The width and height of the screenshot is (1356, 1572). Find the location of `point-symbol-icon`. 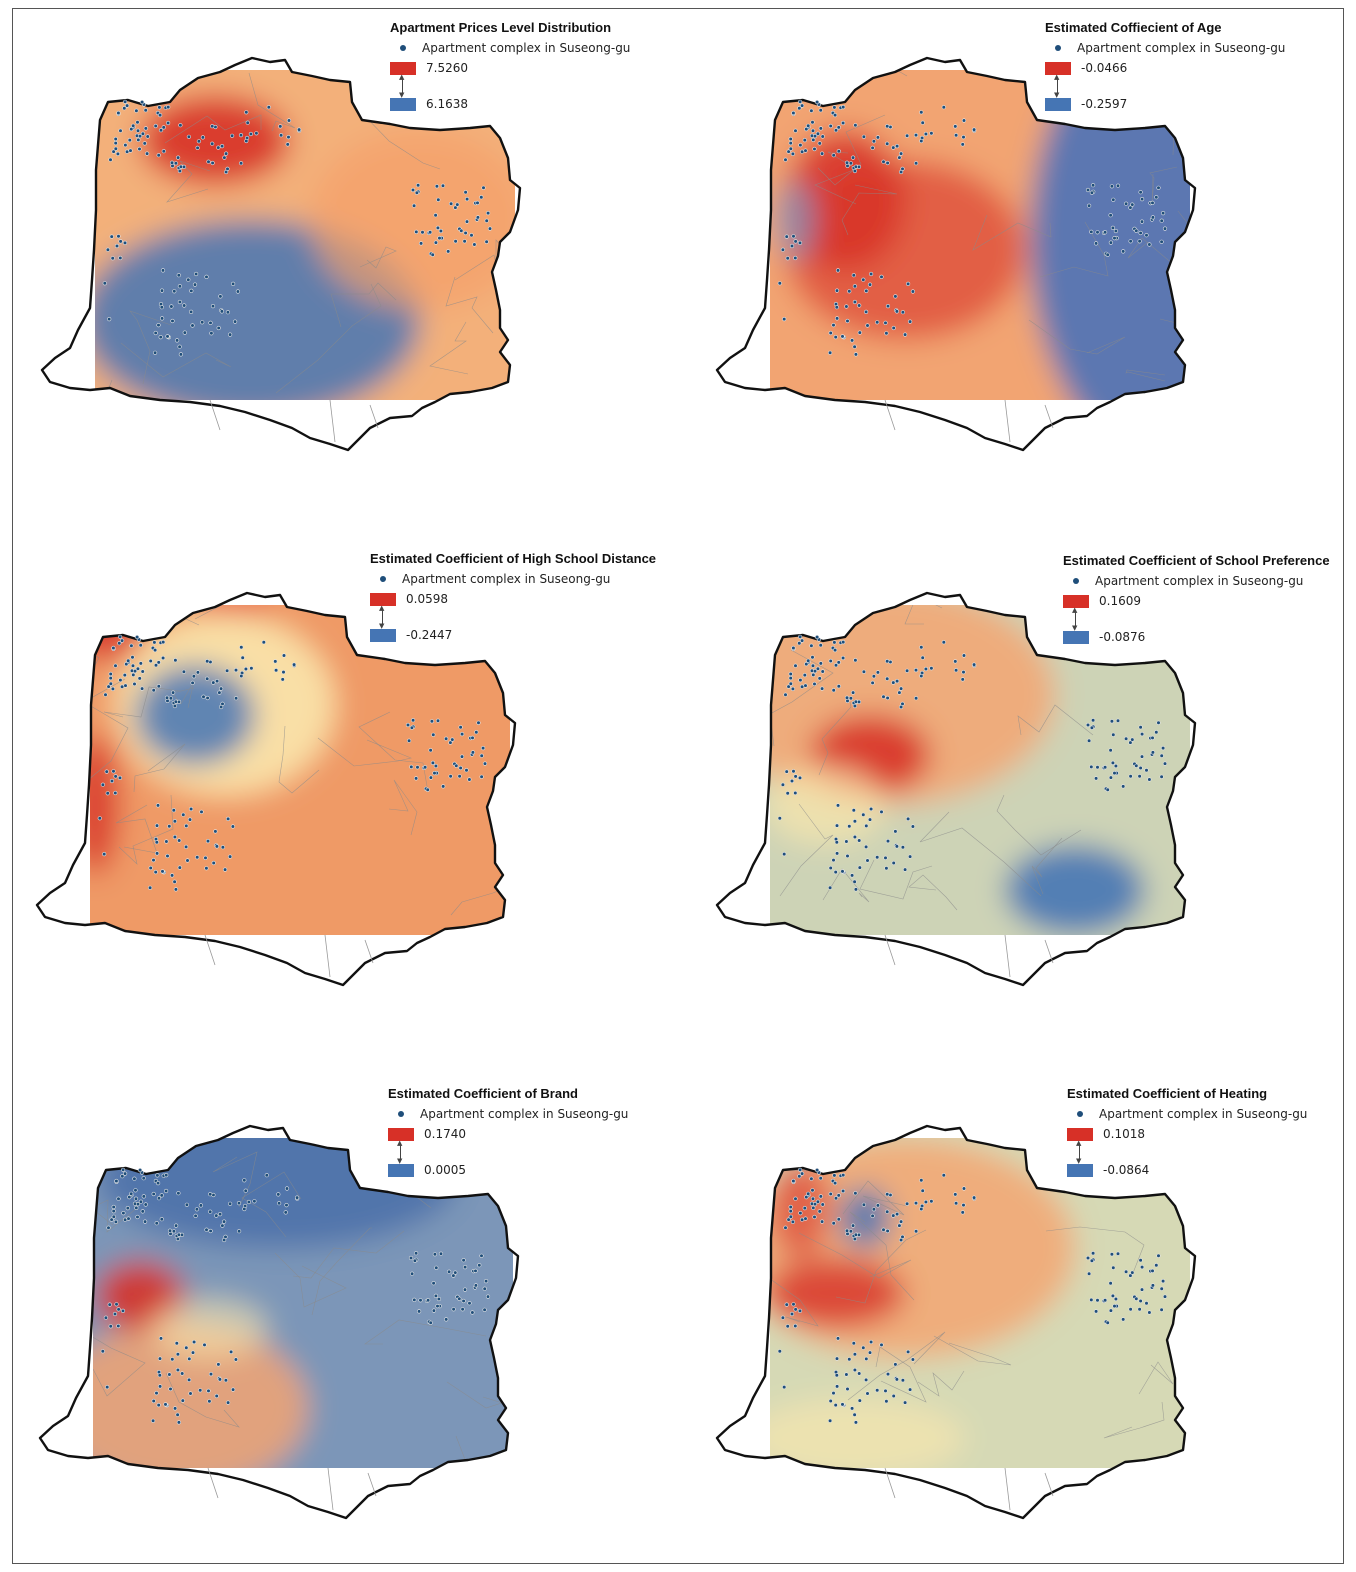

point-symbol-icon is located at coordinates (383, 579).